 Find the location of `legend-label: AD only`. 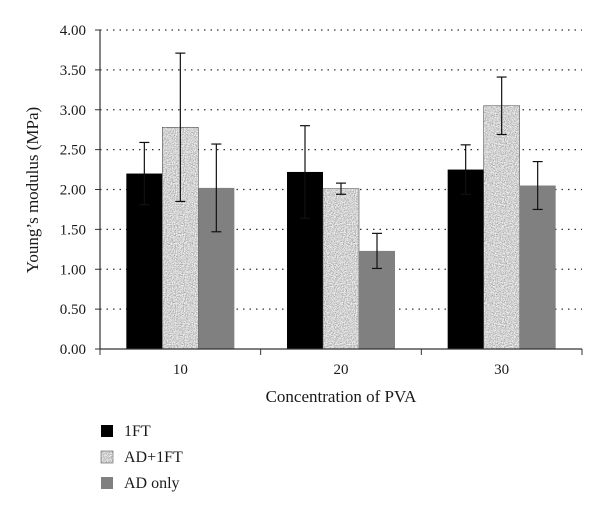

legend-label: AD only is located at coordinates (152, 483).